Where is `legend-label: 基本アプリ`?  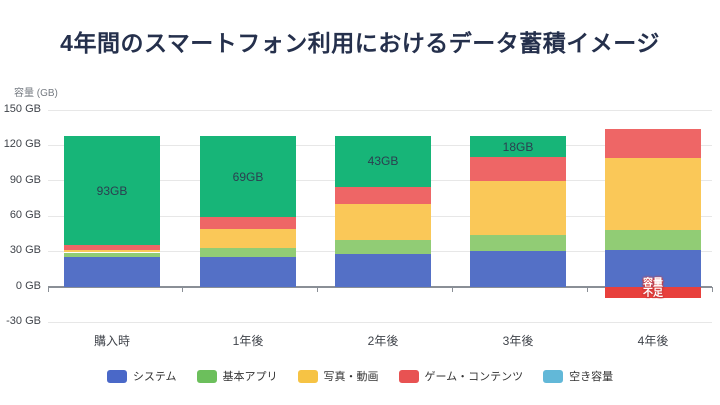
legend-label: 基本アプリ is located at coordinates (250, 377).